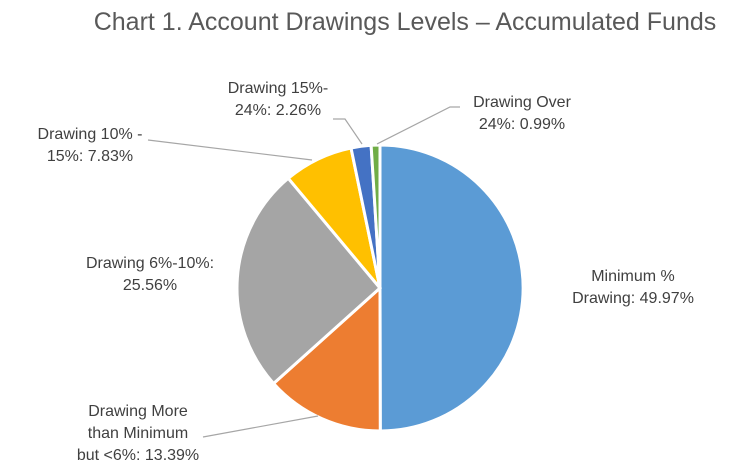 Image resolution: width=738 pixels, height=476 pixels. I want to click on data-label-6-10: Drawing 6%-10%: 25.56%, so click(150, 274).